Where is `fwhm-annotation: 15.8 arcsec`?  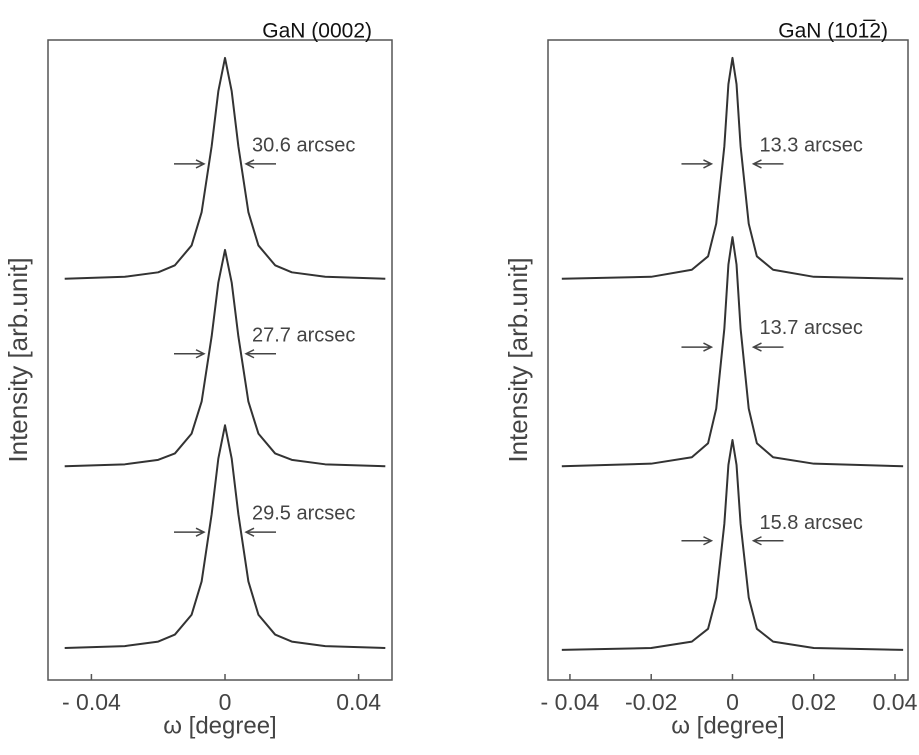
fwhm-annotation: 15.8 arcsec is located at coordinates (810, 523).